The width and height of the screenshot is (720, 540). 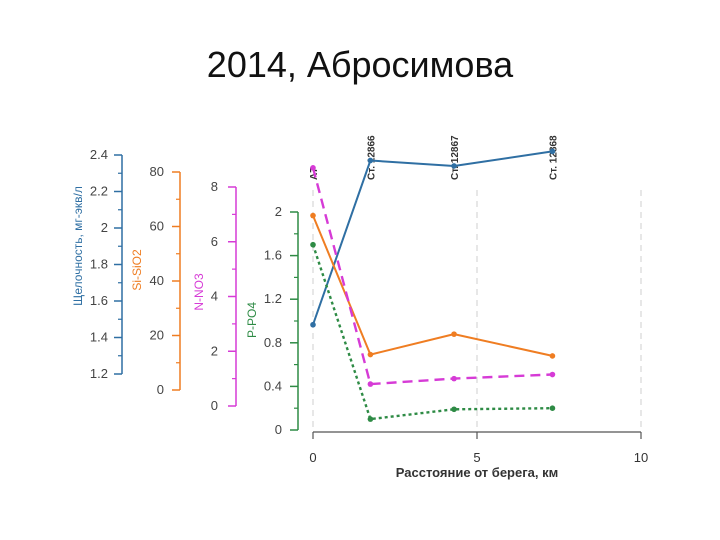 I want to click on slide-title: 2014, Абросимова, so click(x=360, y=64).